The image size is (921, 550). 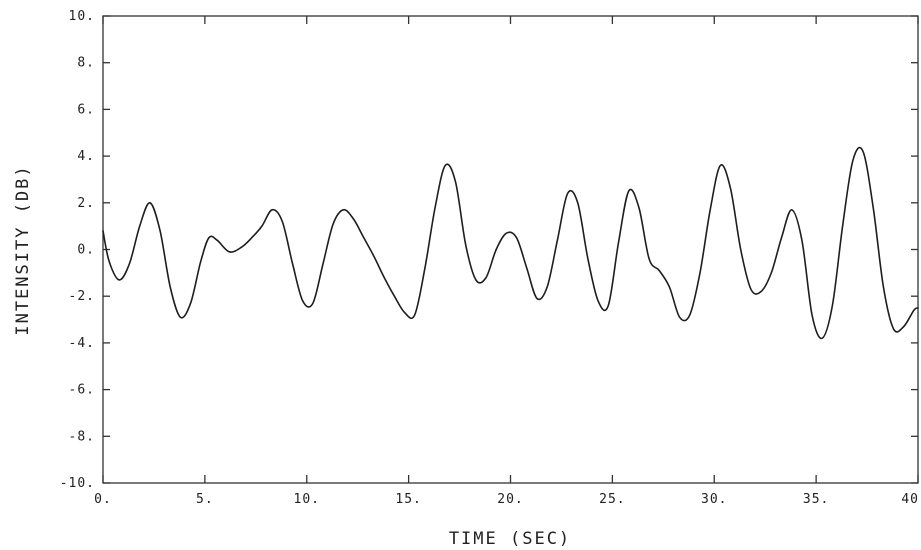 I want to click on x-tick-label: 15., so click(x=408, y=499).